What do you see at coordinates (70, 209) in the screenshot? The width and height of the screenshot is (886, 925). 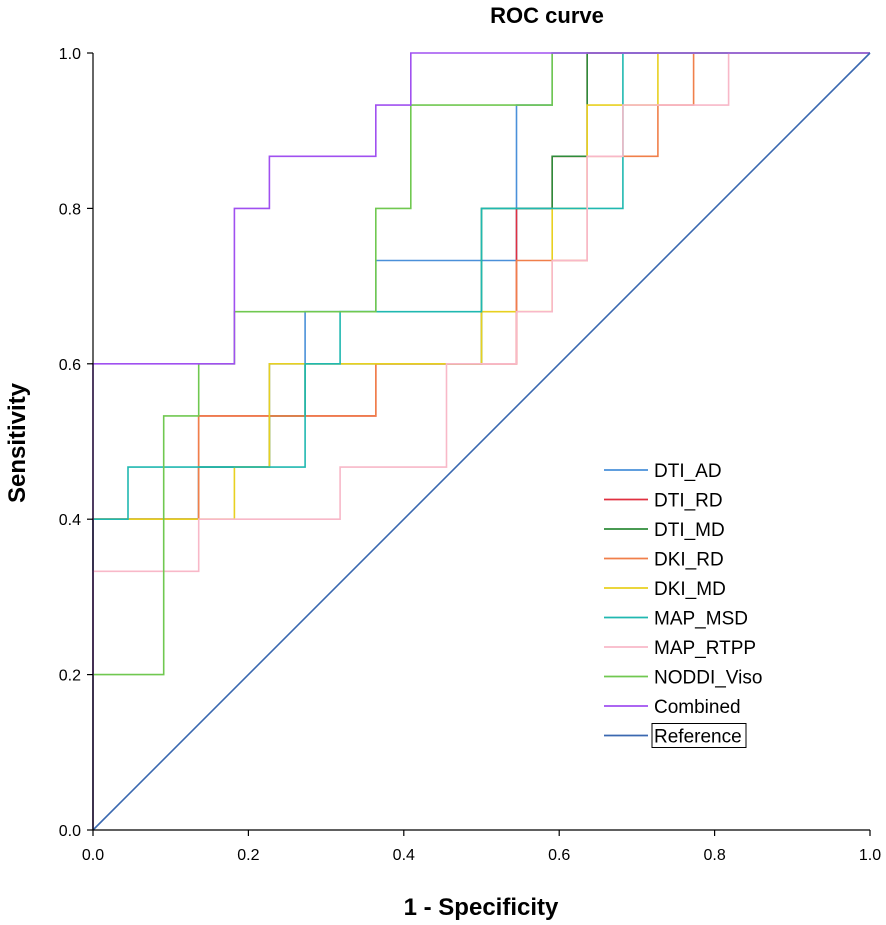 I see `y-tick-label: 0.8` at bounding box center [70, 209].